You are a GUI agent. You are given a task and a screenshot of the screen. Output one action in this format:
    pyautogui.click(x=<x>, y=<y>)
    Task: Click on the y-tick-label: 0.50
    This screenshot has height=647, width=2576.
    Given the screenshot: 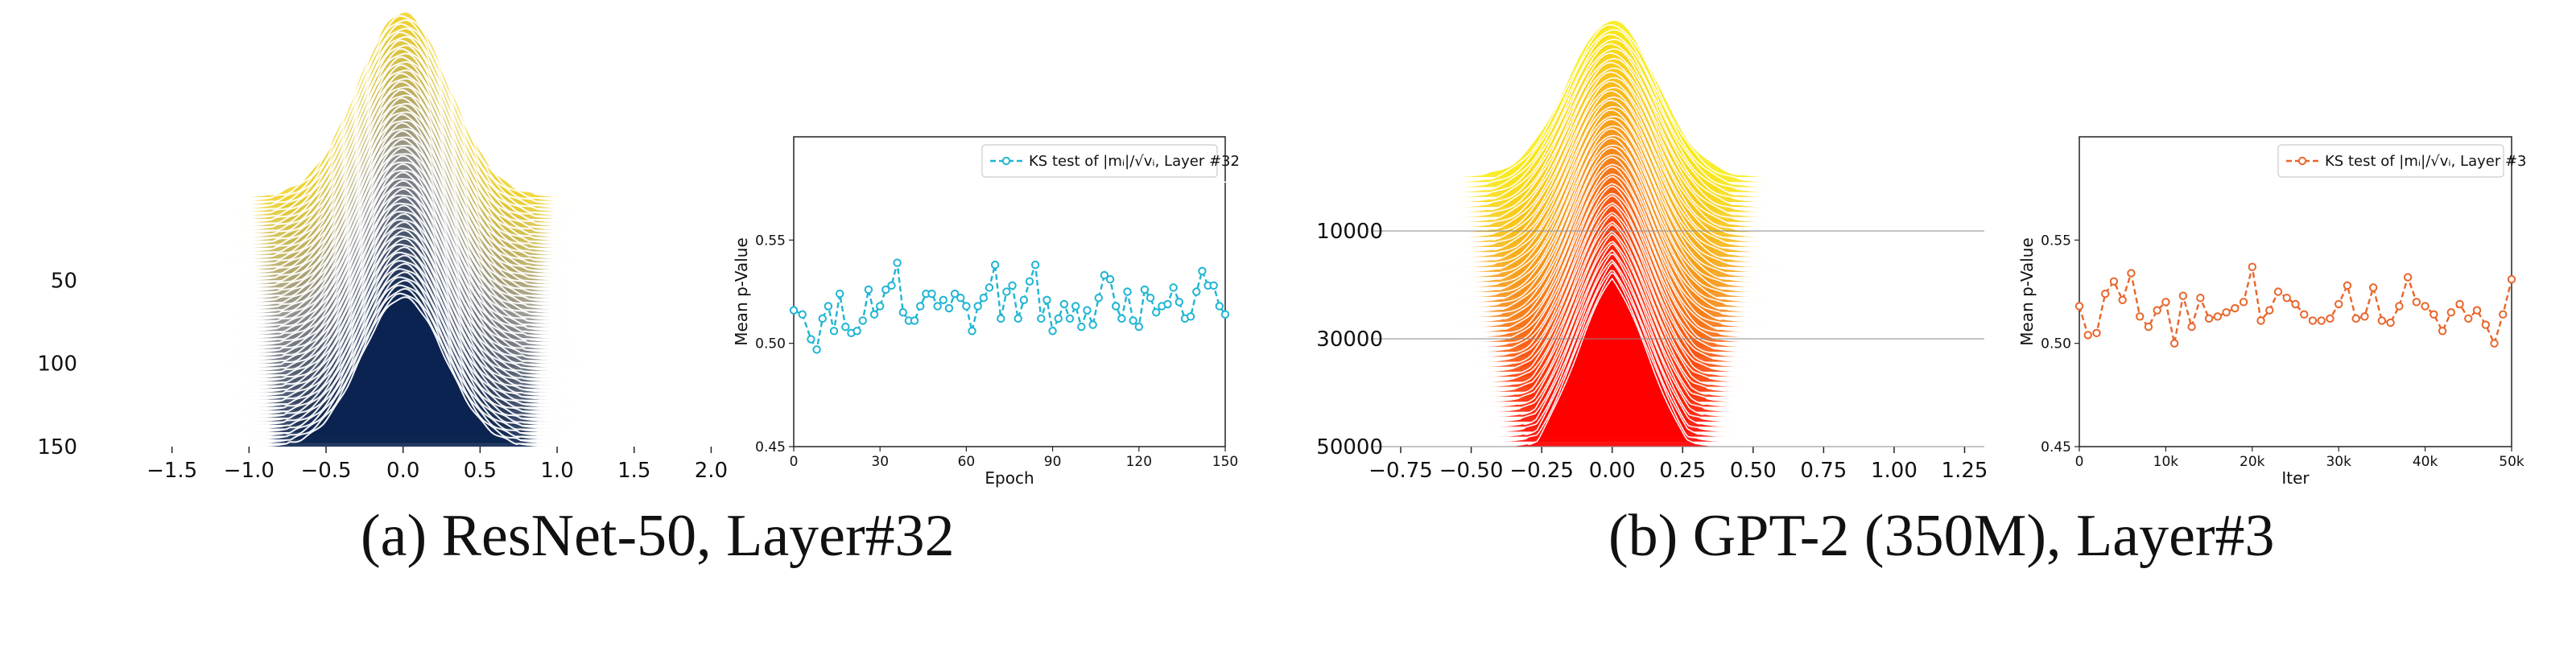 What is the action you would take?
    pyautogui.click(x=2056, y=344)
    